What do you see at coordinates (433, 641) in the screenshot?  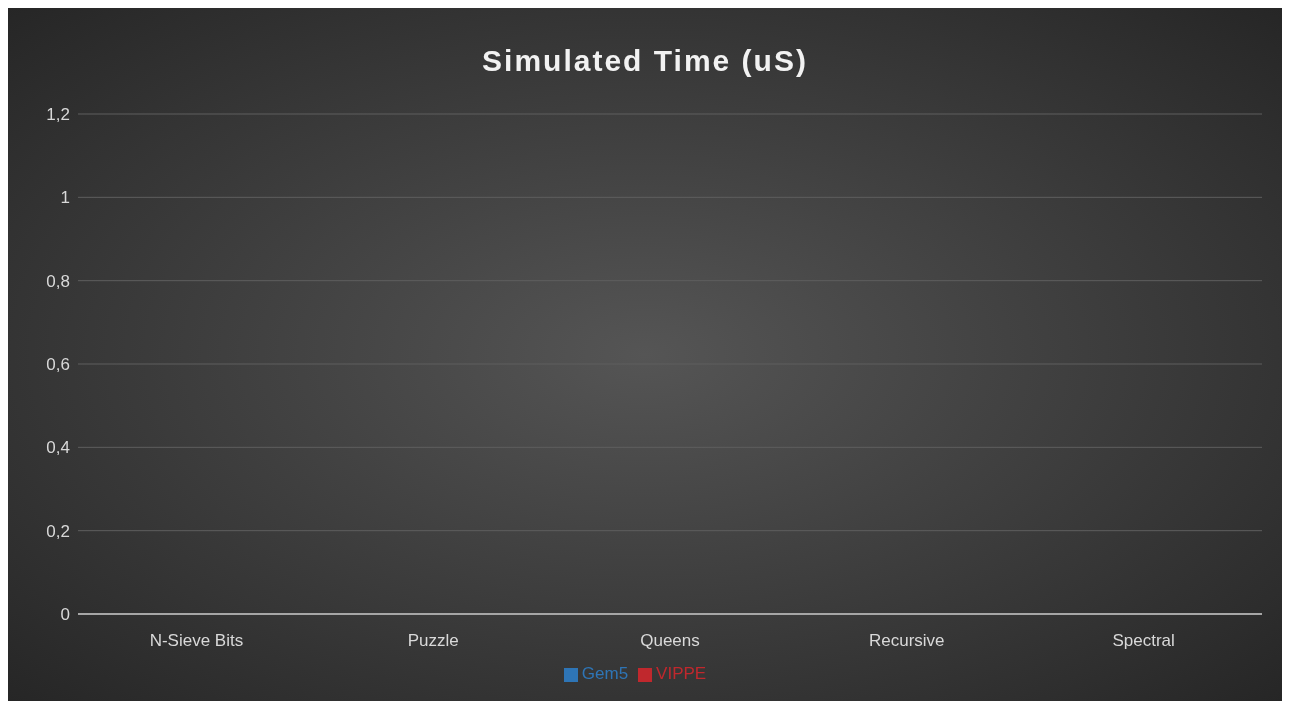 I see `x-tick-label: Puzzle` at bounding box center [433, 641].